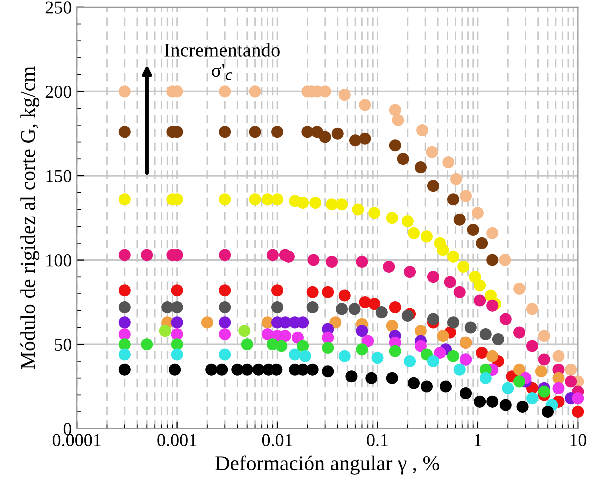 The width and height of the screenshot is (593, 493). I want to click on annotation: Incrementando σ'$_{c}$, so click(222, 61).